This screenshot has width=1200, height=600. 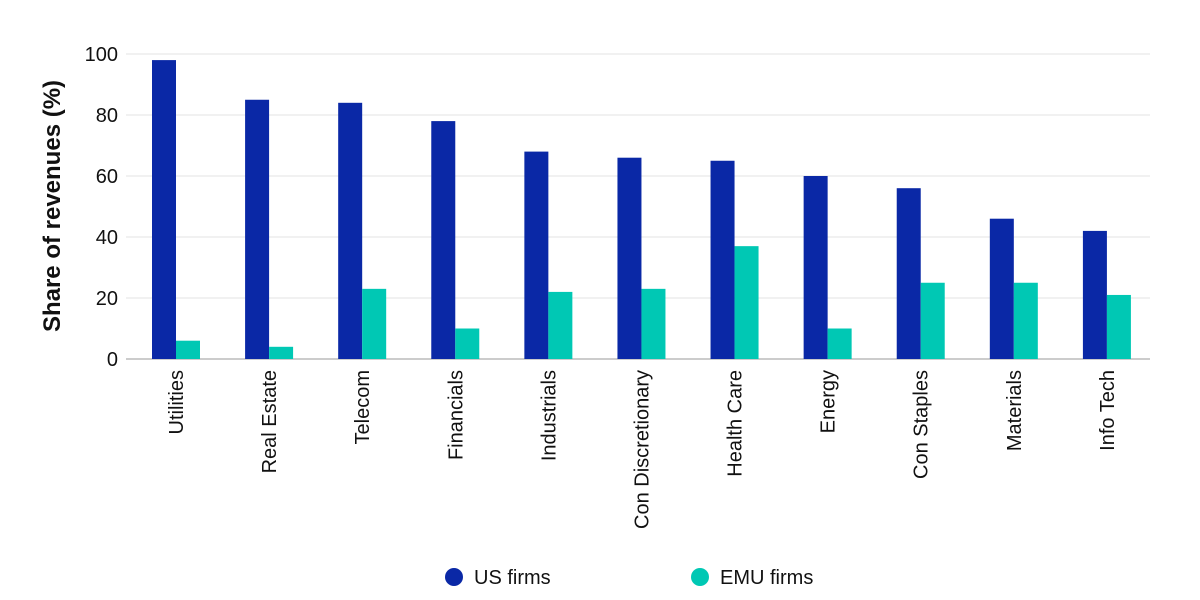 What do you see at coordinates (1015, 410) in the screenshot?
I see `x-tick-label: Materials` at bounding box center [1015, 410].